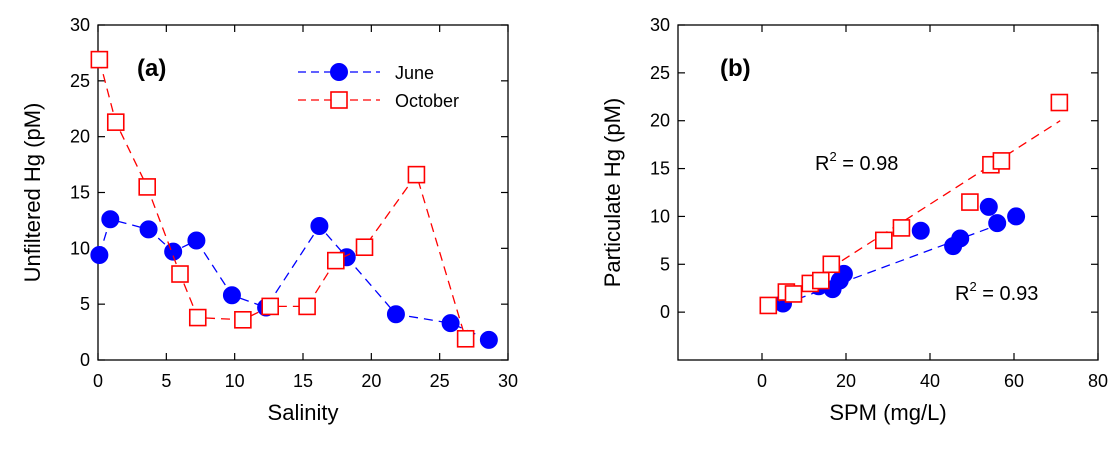 This screenshot has height=451, width=1114. I want to click on panel-b-x-tick-label: 0, so click(762, 381).